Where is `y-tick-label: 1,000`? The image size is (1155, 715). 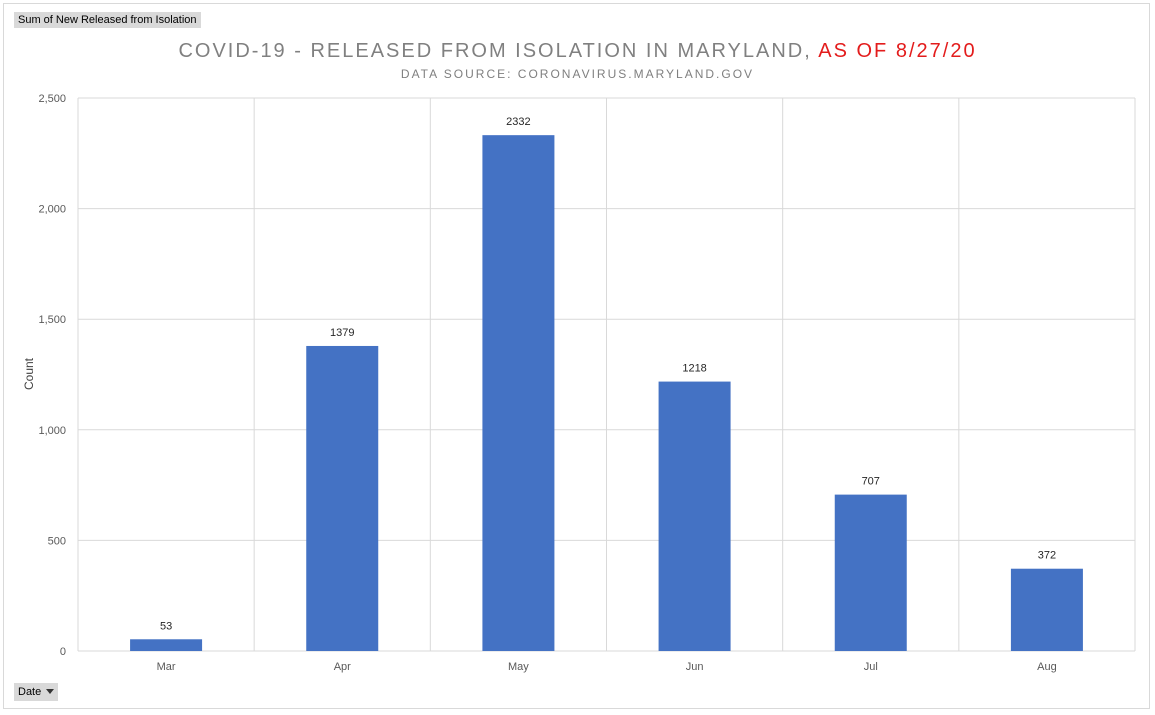
y-tick-label: 1,000 is located at coordinates (52, 431).